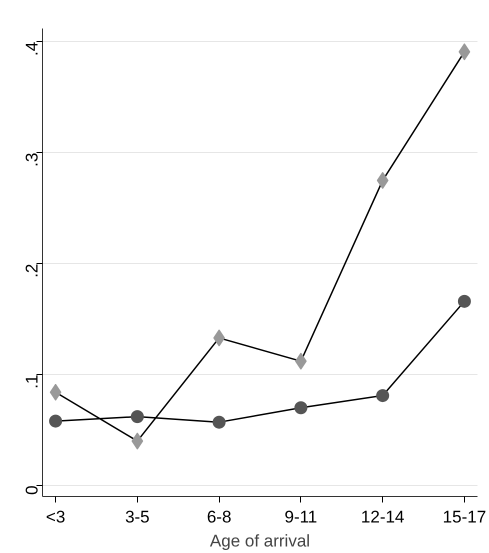  What do you see at coordinates (137, 517) in the screenshot?
I see `x-tick-label: 3-5` at bounding box center [137, 517].